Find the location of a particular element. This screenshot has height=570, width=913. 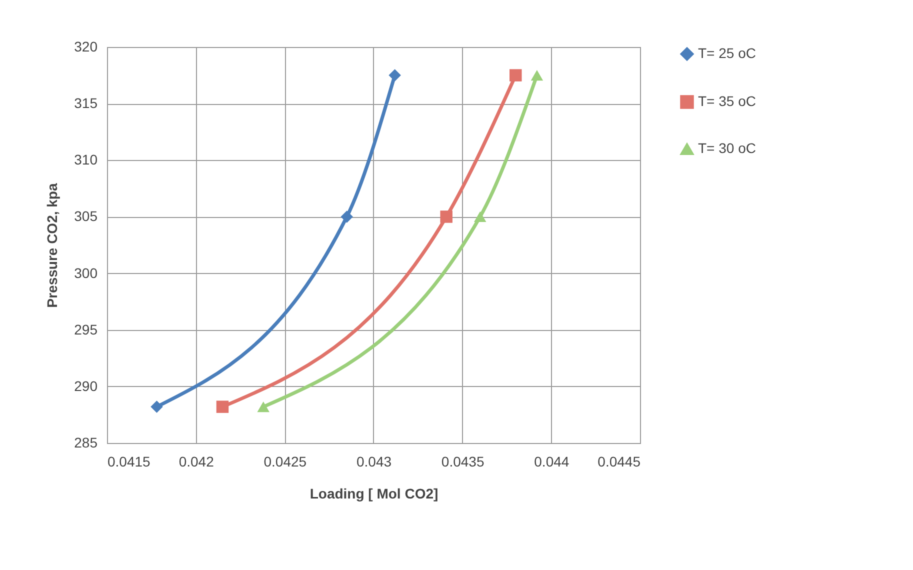

legend-label: T= 30 oC is located at coordinates (727, 148).